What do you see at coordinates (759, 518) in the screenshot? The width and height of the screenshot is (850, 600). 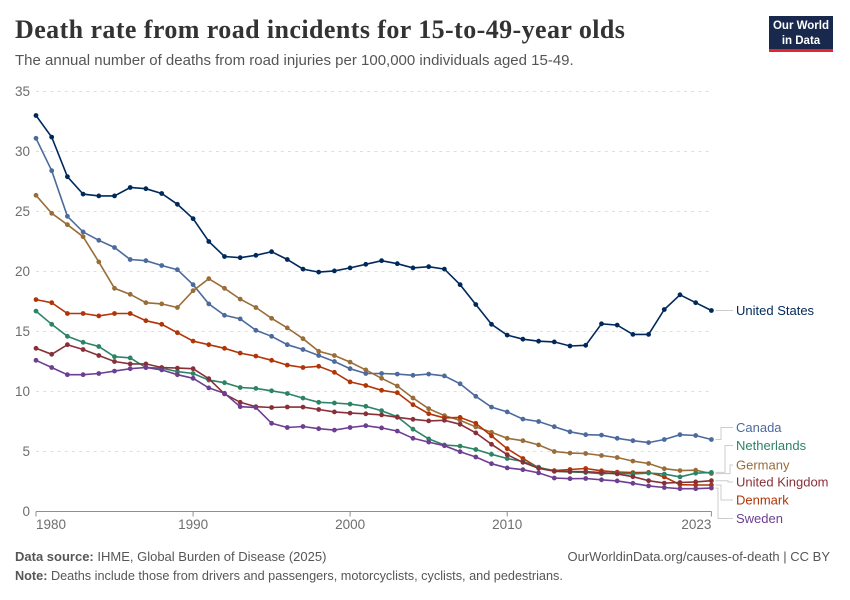 I see `svg-text: Sweden` at bounding box center [759, 518].